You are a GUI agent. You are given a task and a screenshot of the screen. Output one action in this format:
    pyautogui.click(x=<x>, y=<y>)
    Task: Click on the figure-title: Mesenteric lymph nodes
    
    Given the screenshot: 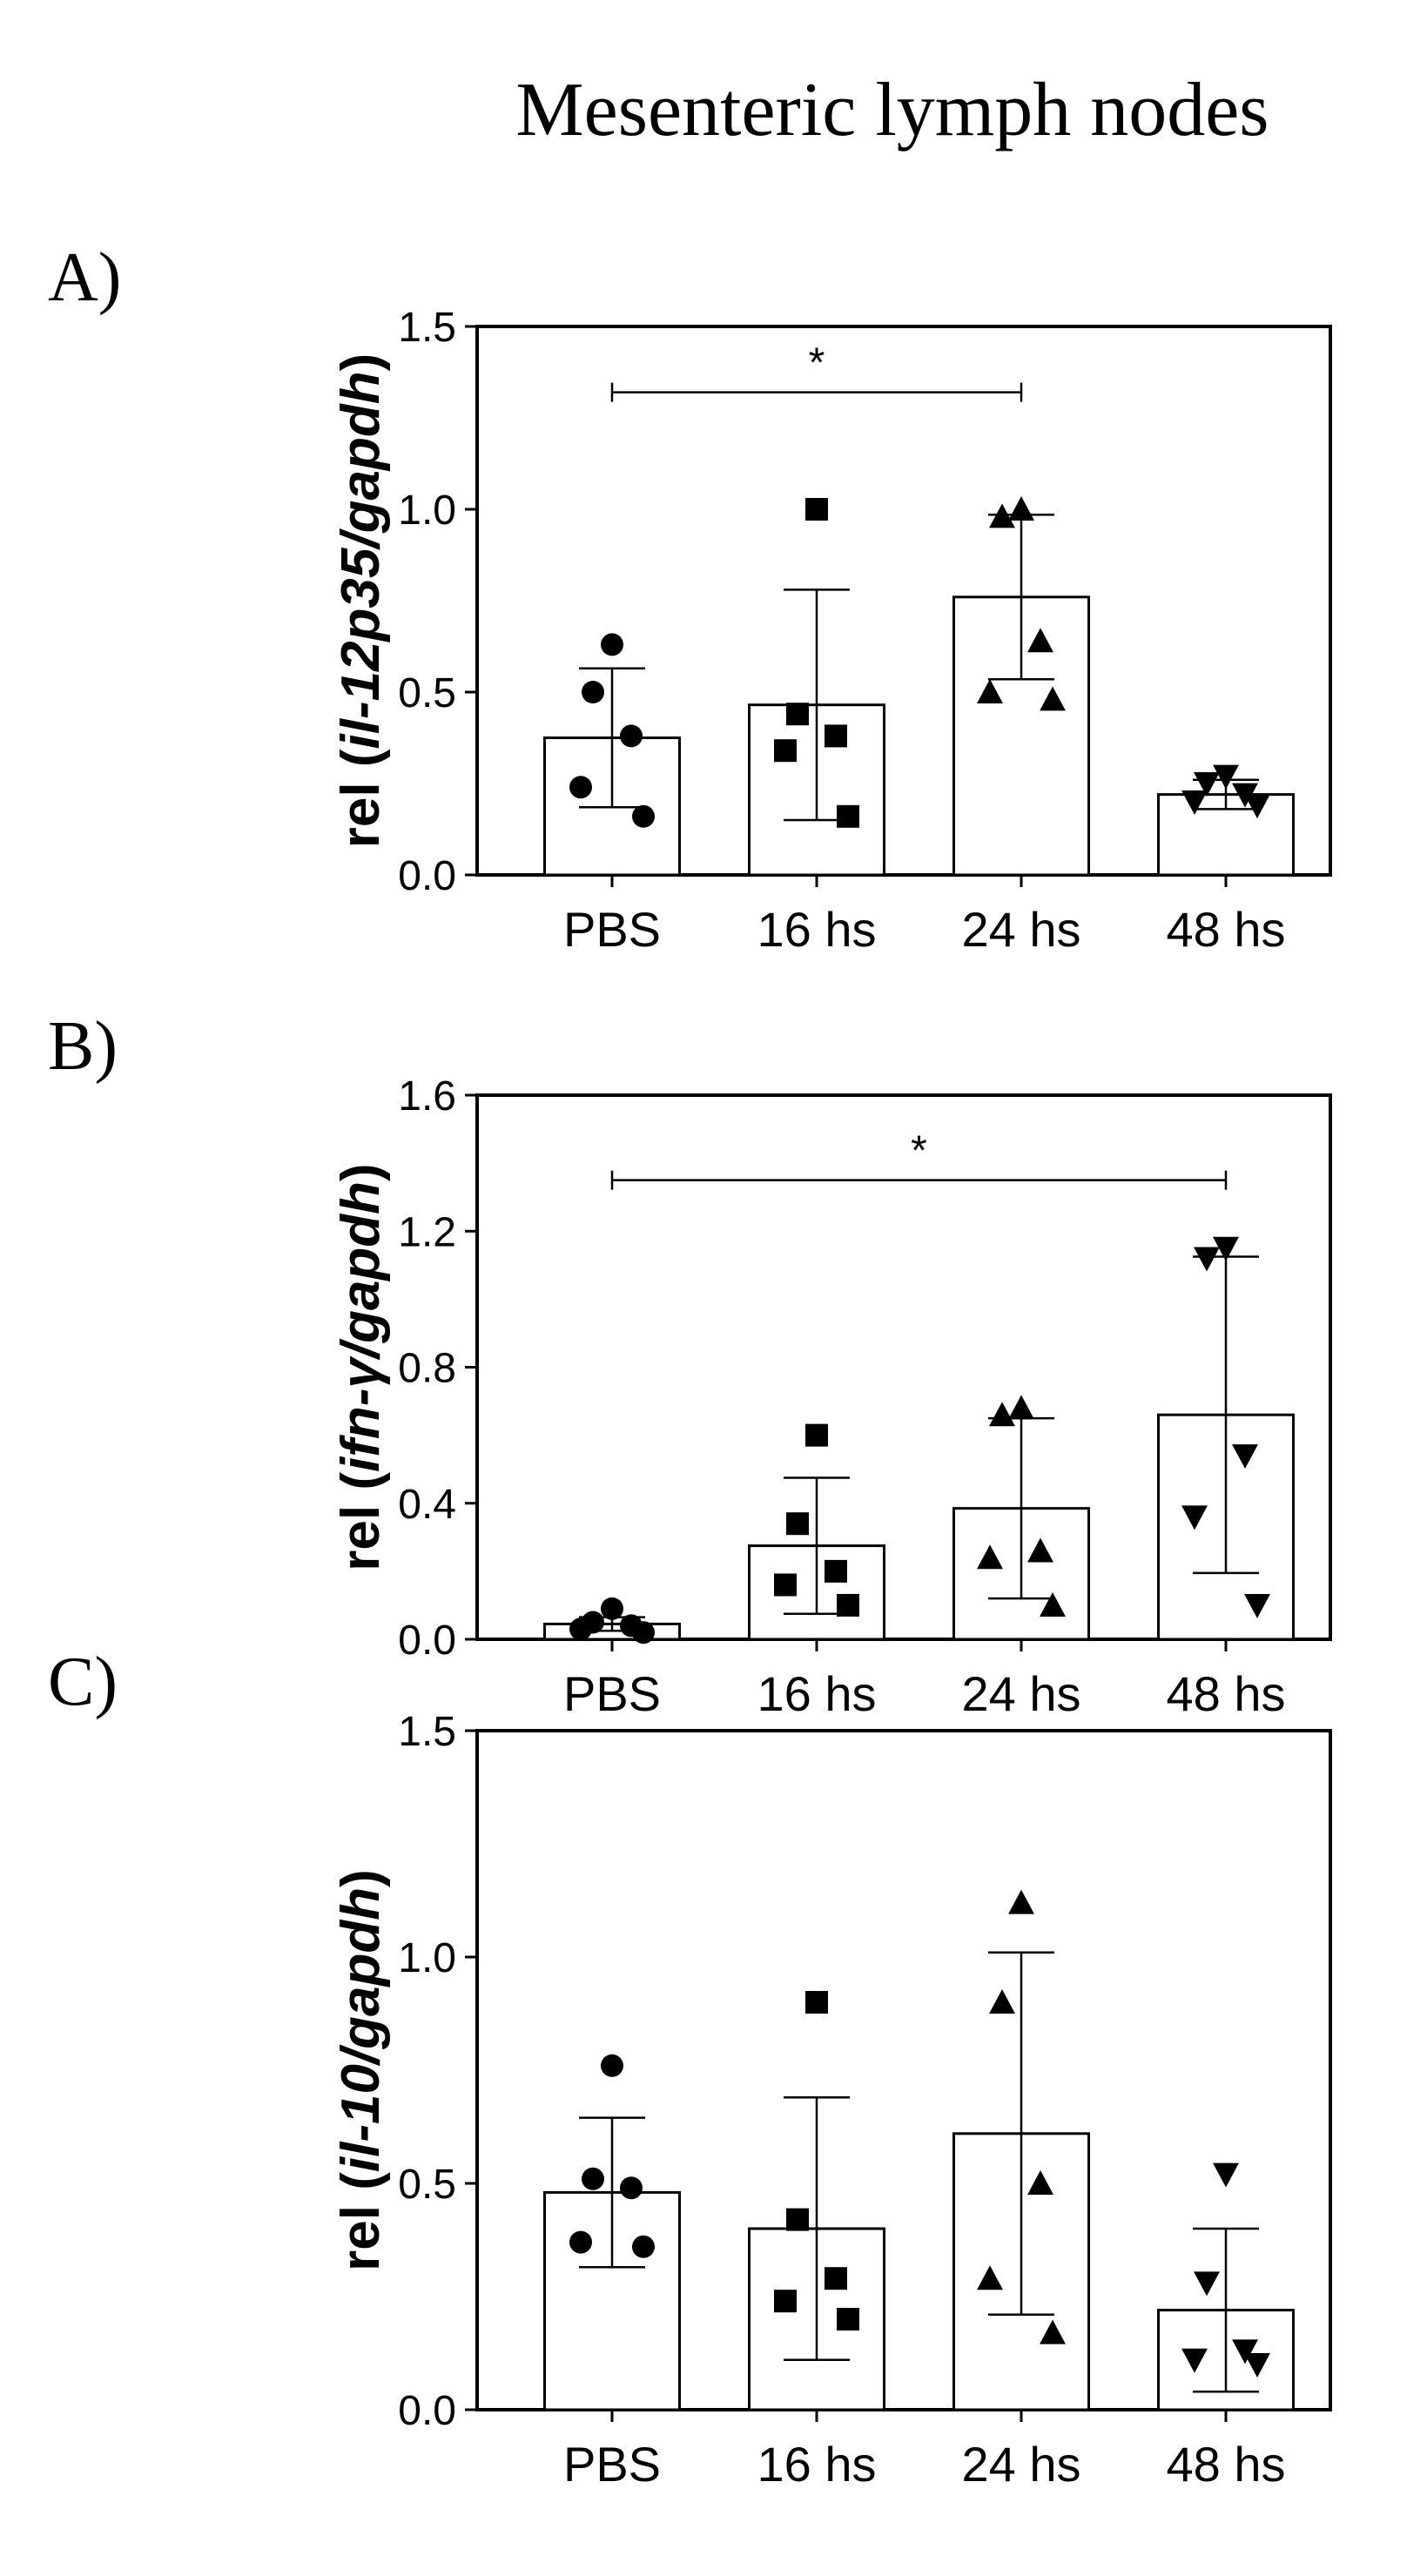 What is the action you would take?
    pyautogui.click(x=892, y=110)
    